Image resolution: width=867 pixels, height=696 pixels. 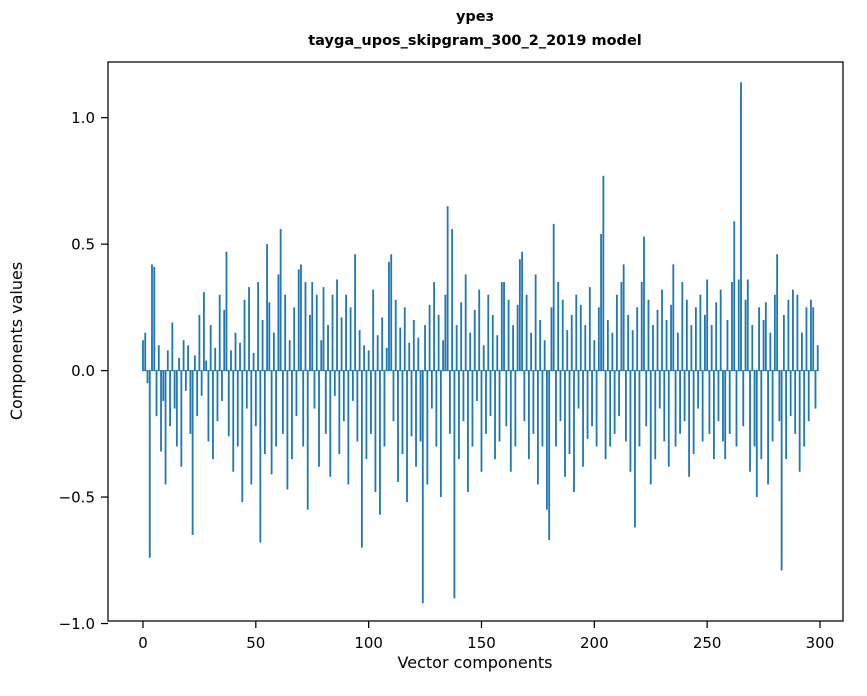 What do you see at coordinates (475, 662) in the screenshot?
I see `x-axis-label: Vector components` at bounding box center [475, 662].